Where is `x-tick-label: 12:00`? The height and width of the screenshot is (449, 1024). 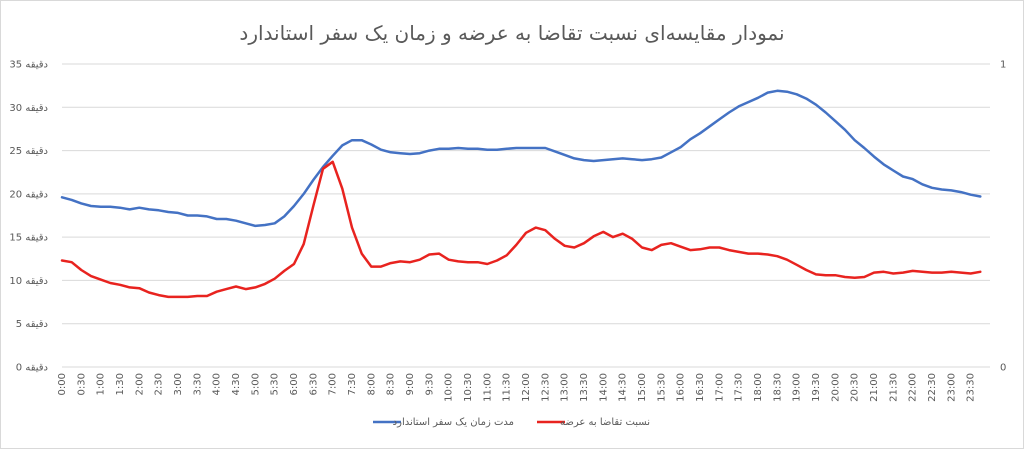
x-tick-label: 12:00 is located at coordinates (526, 387).